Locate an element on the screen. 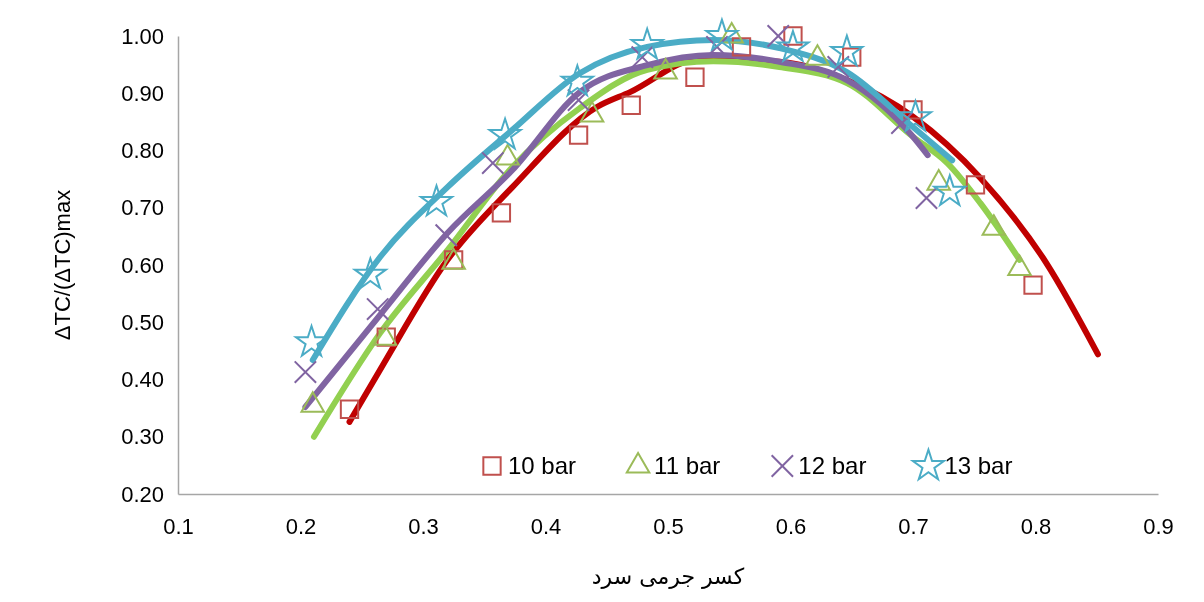 The height and width of the screenshot is (602, 1204). y-tick-label: 0.30 is located at coordinates (142, 437).